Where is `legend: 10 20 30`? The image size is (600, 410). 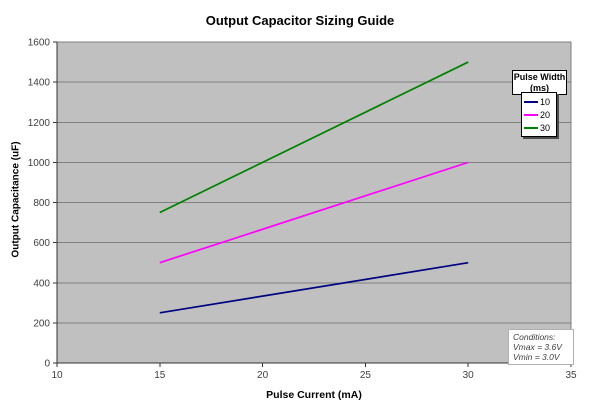
legend: 10 20 30 is located at coordinates (539, 114).